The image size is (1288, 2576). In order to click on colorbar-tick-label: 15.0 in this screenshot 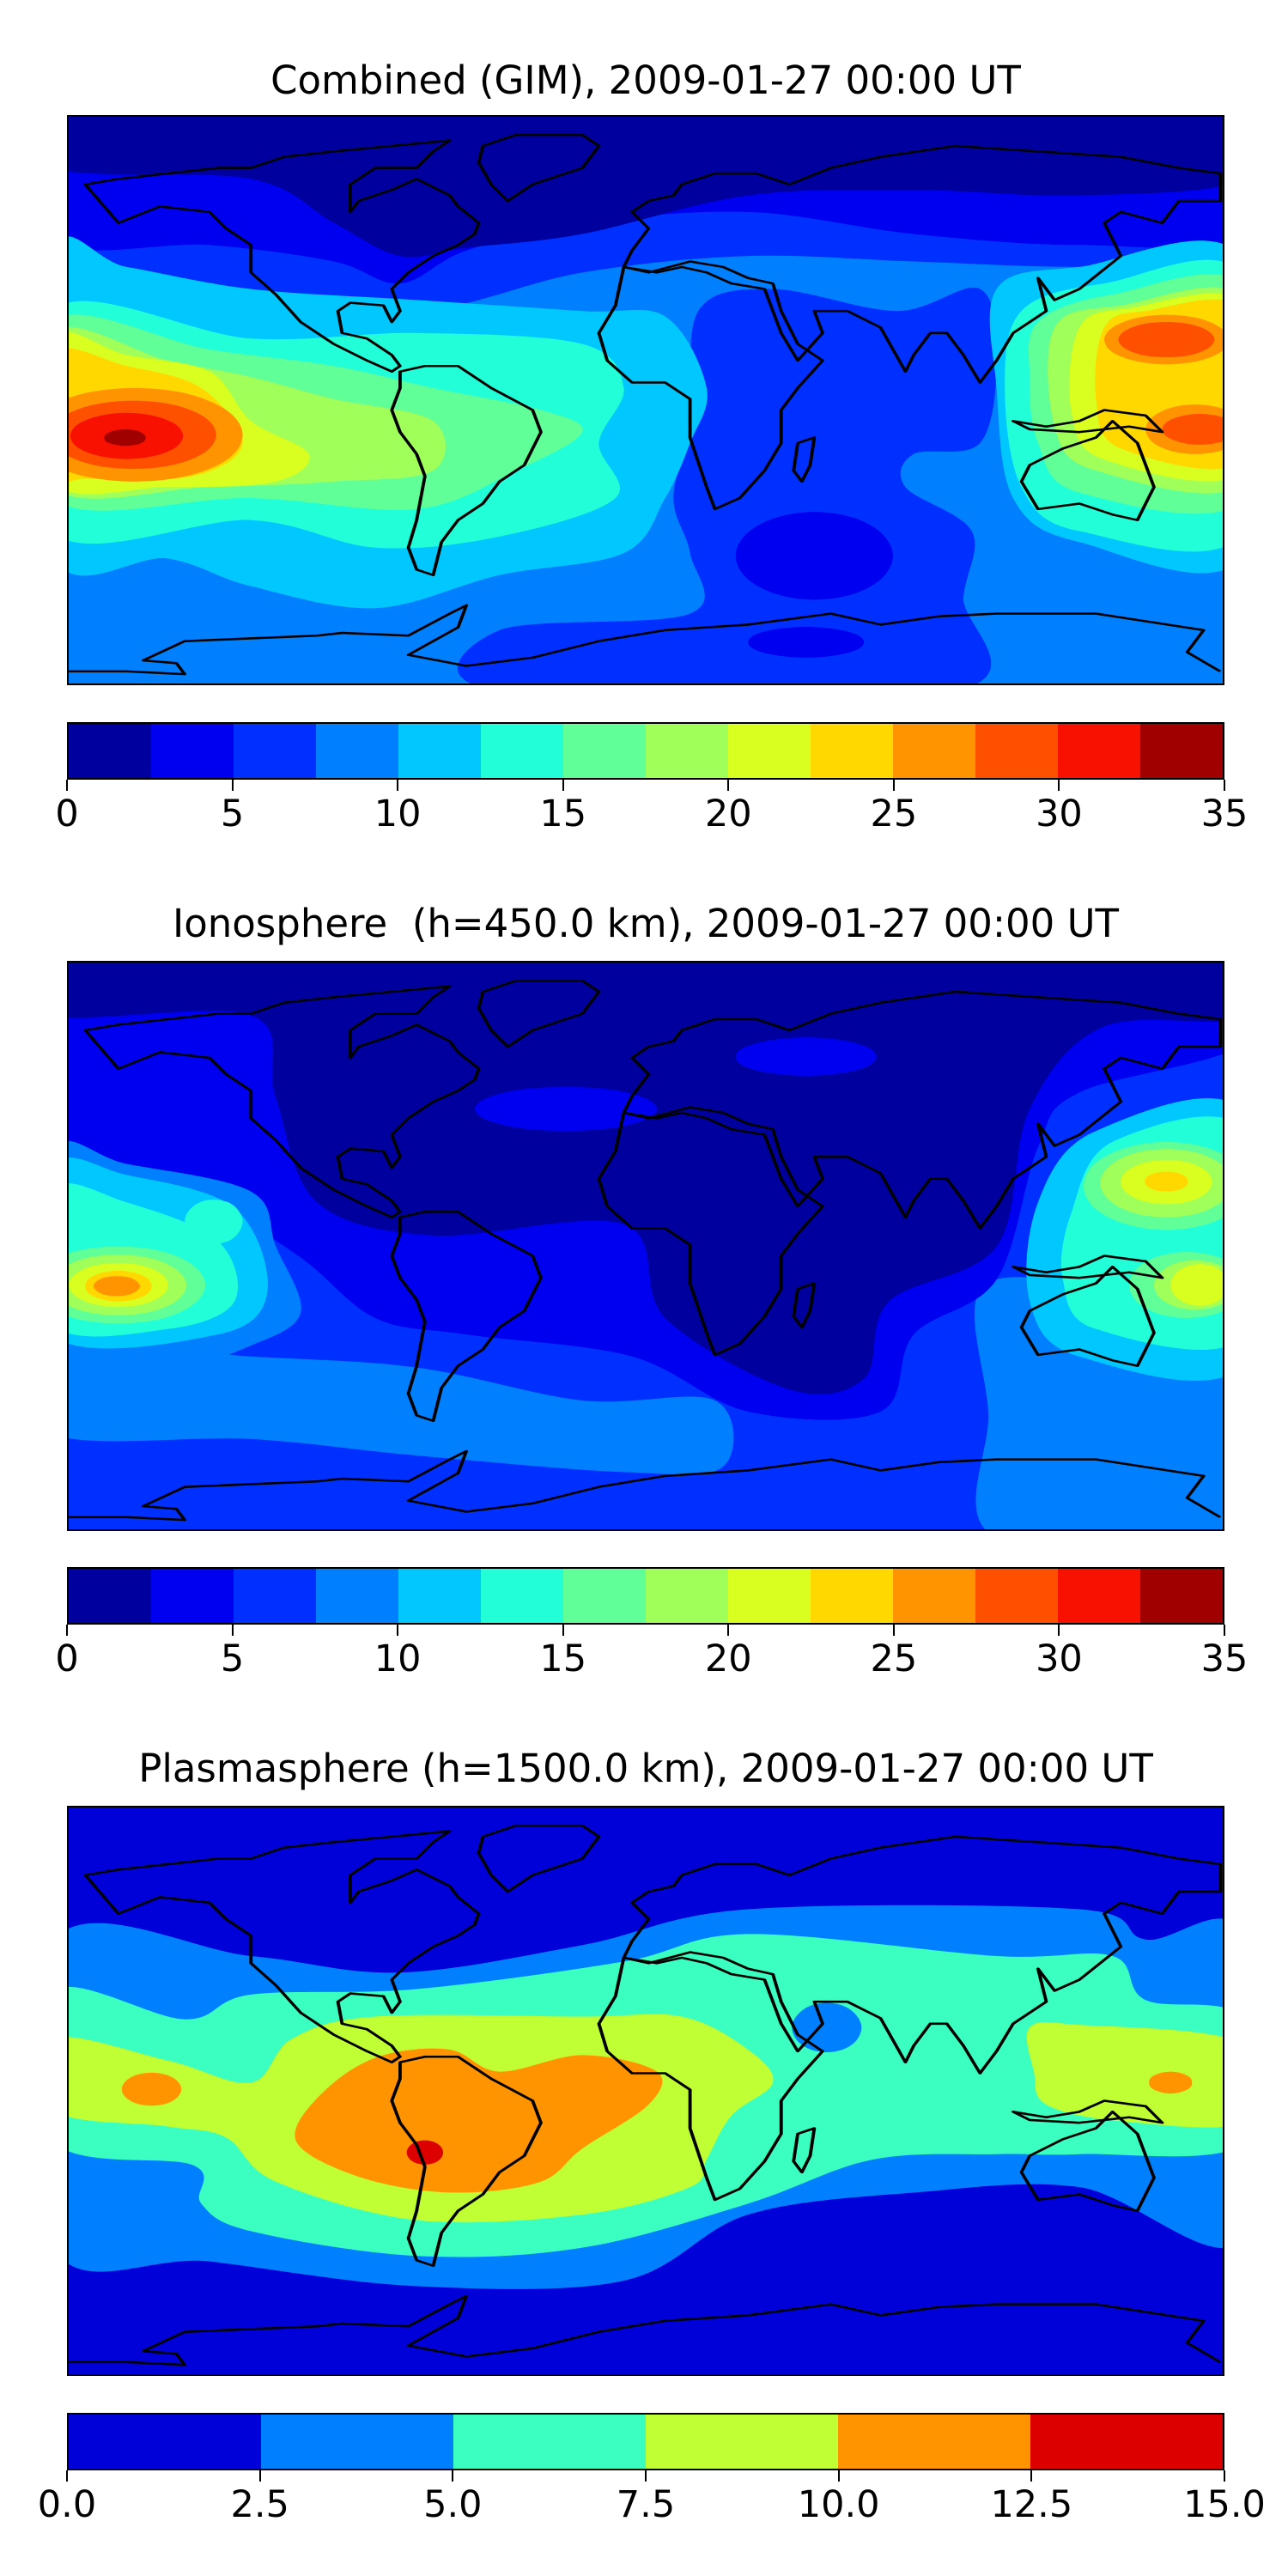, I will do `click(1224, 2504)`.